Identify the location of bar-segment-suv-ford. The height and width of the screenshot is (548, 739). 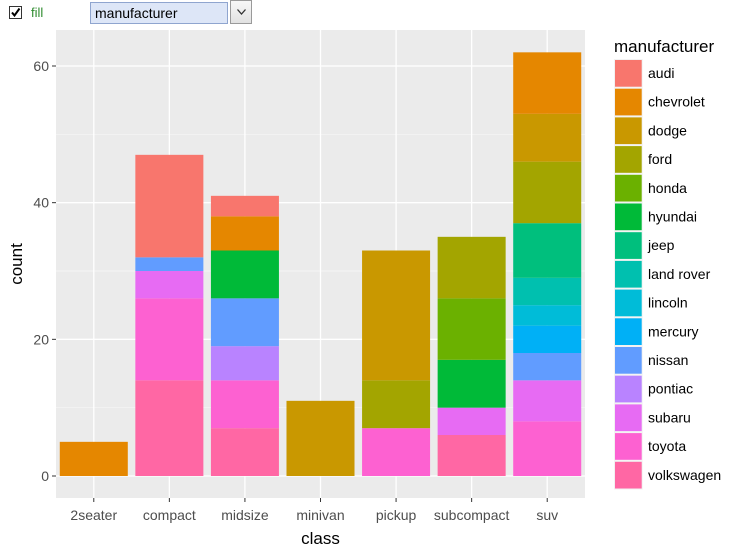
(547, 192).